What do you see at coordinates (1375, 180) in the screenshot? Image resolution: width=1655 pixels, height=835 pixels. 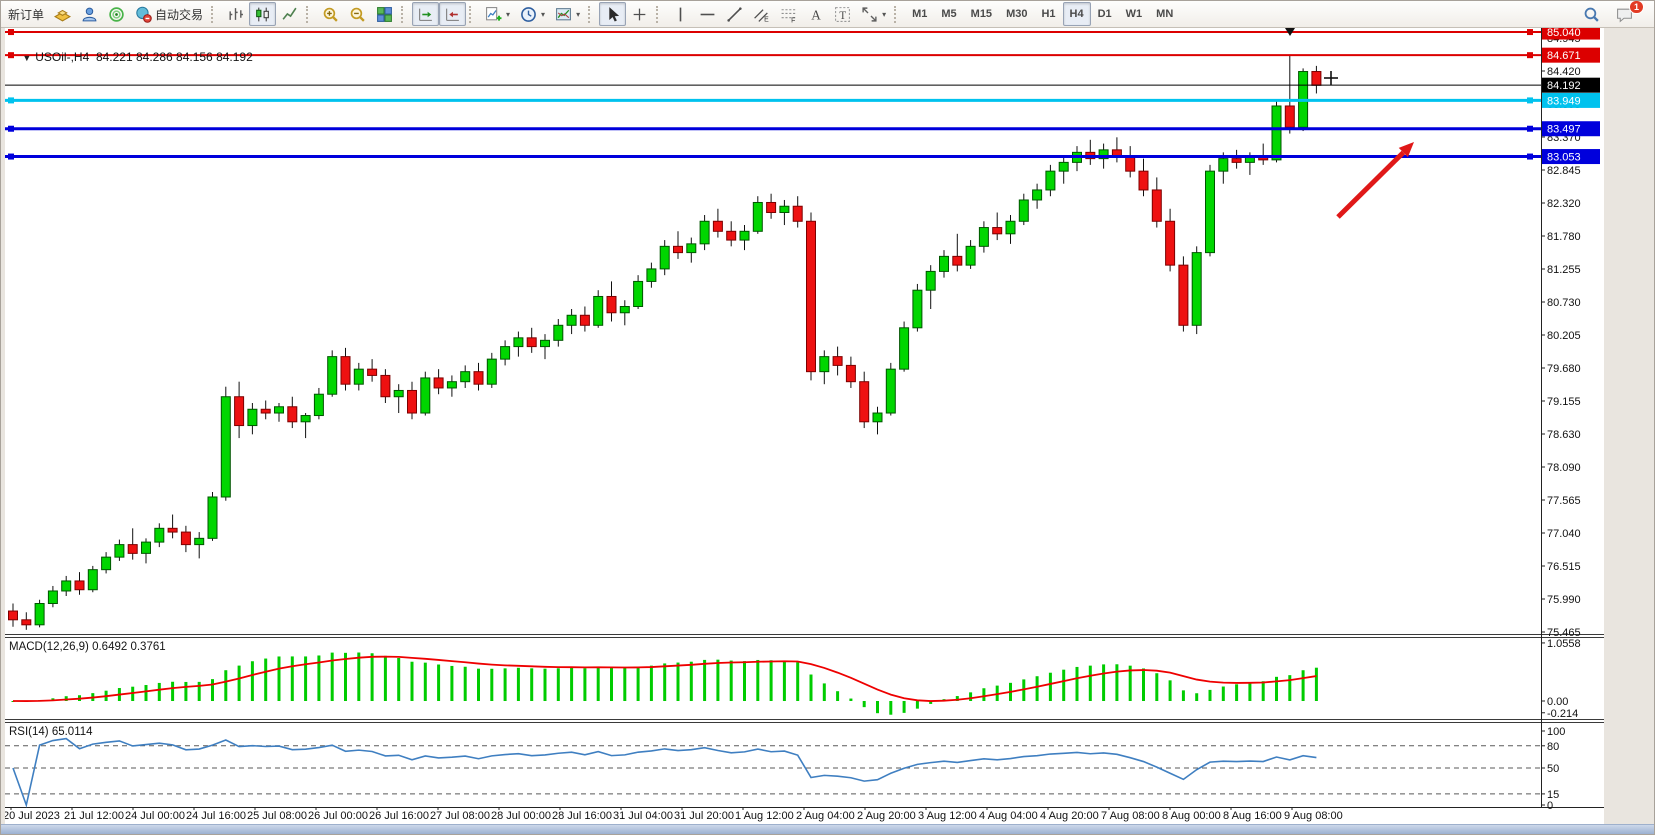 I see `arrow-annotation` at bounding box center [1375, 180].